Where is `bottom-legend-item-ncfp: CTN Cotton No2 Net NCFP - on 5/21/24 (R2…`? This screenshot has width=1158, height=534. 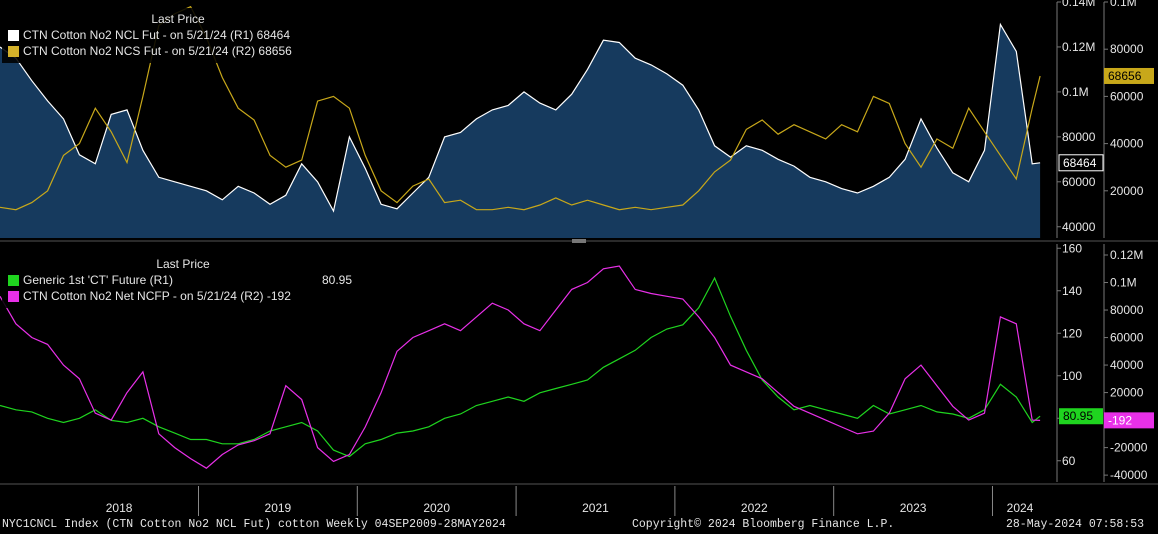
bottom-legend-item-ncfp: CTN Cotton No2 Net NCFP - on 5/21/24 (R2… is located at coordinates (183, 296).